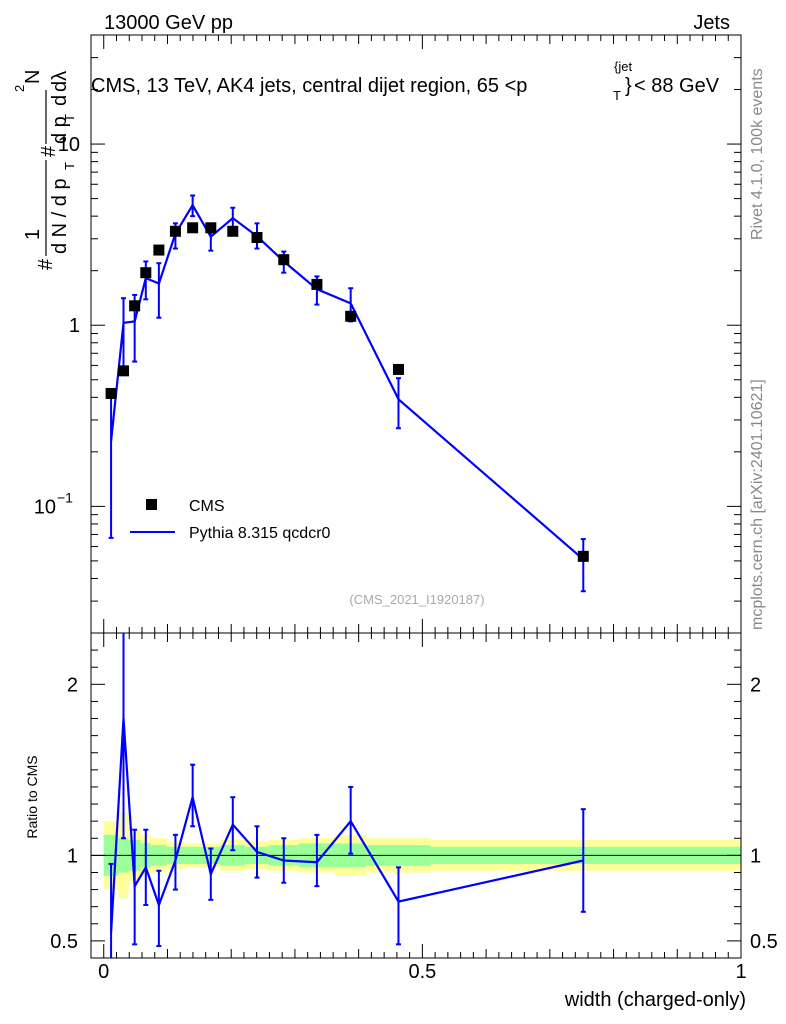  I want to click on ratio-y-tick-label-right: 0.5, so click(764, 942).